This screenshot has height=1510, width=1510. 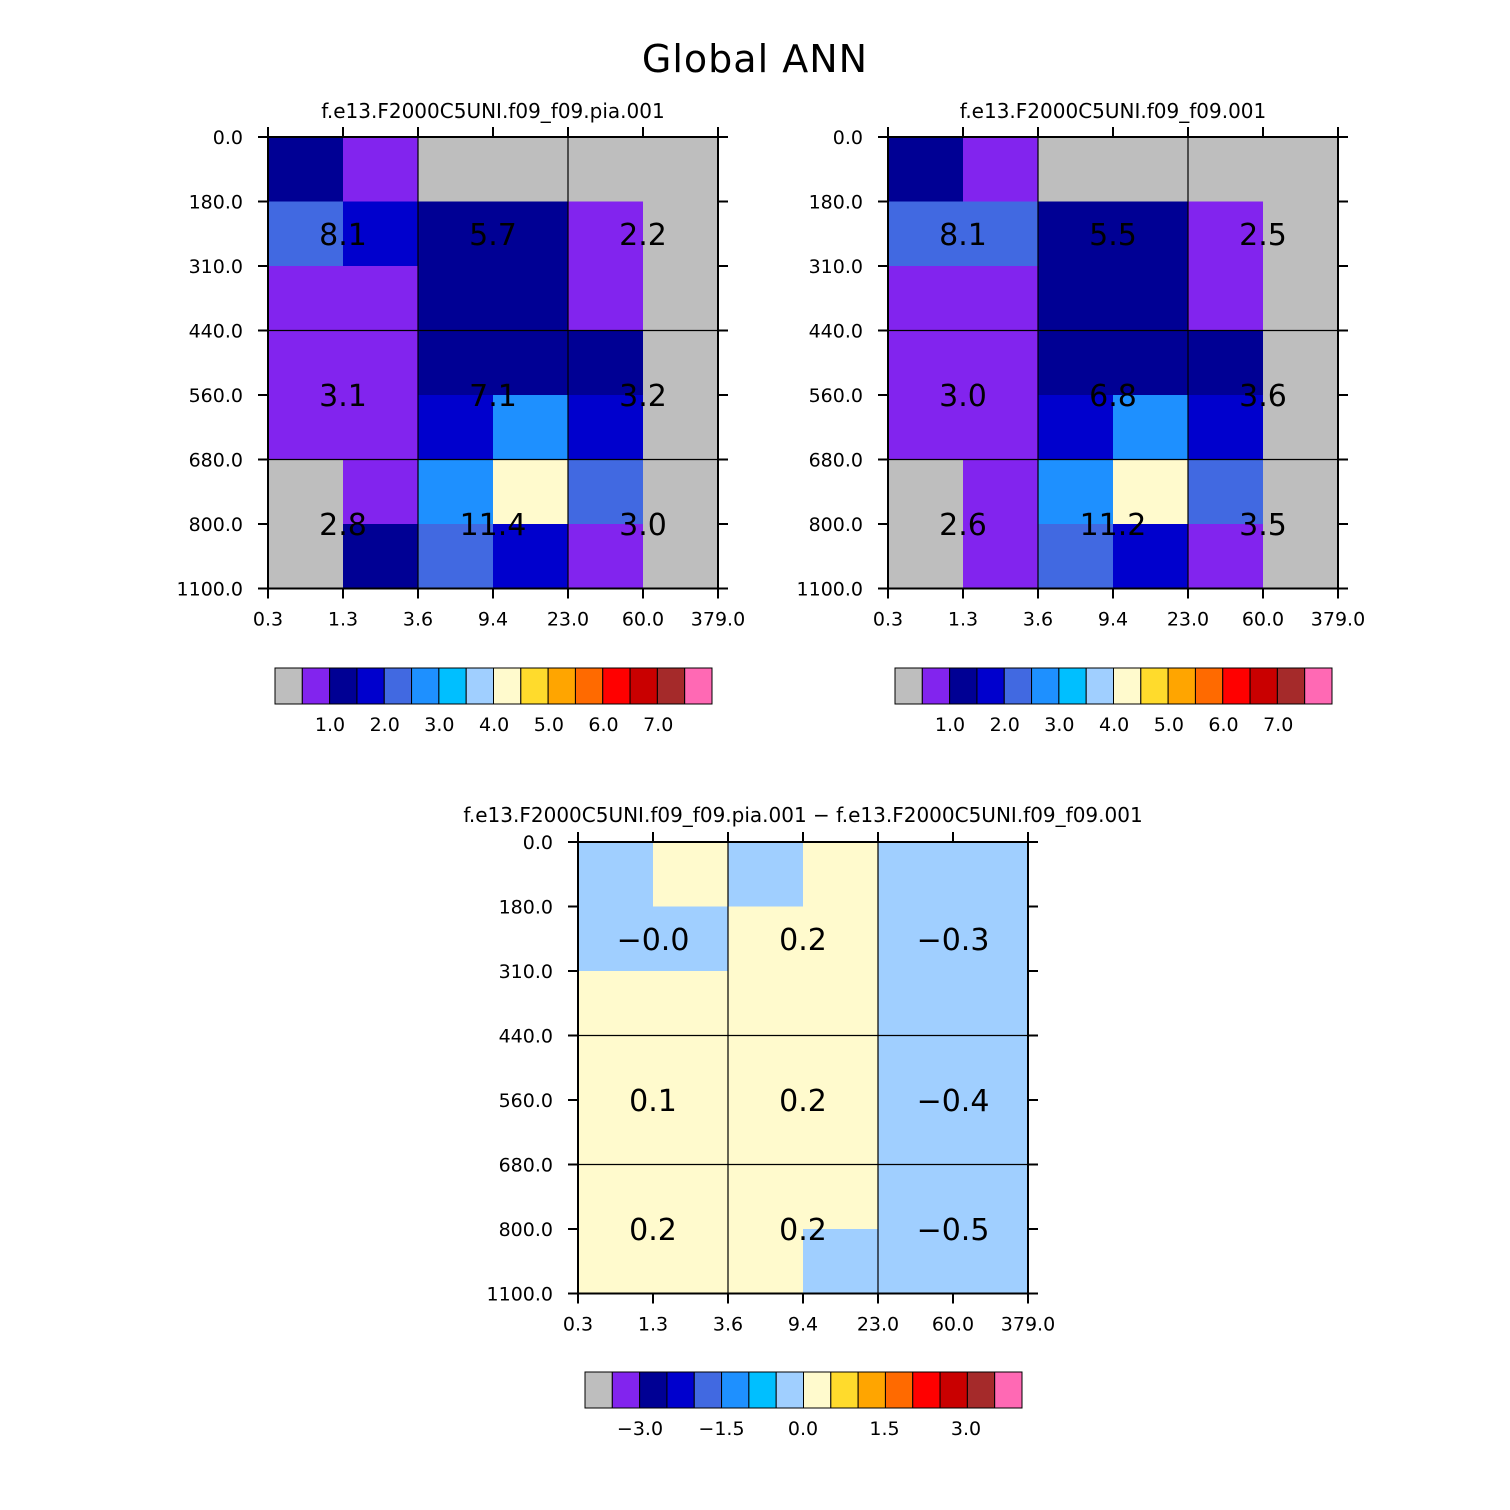 I want to click on x-tick-label: 1.3, so click(x=963, y=620).